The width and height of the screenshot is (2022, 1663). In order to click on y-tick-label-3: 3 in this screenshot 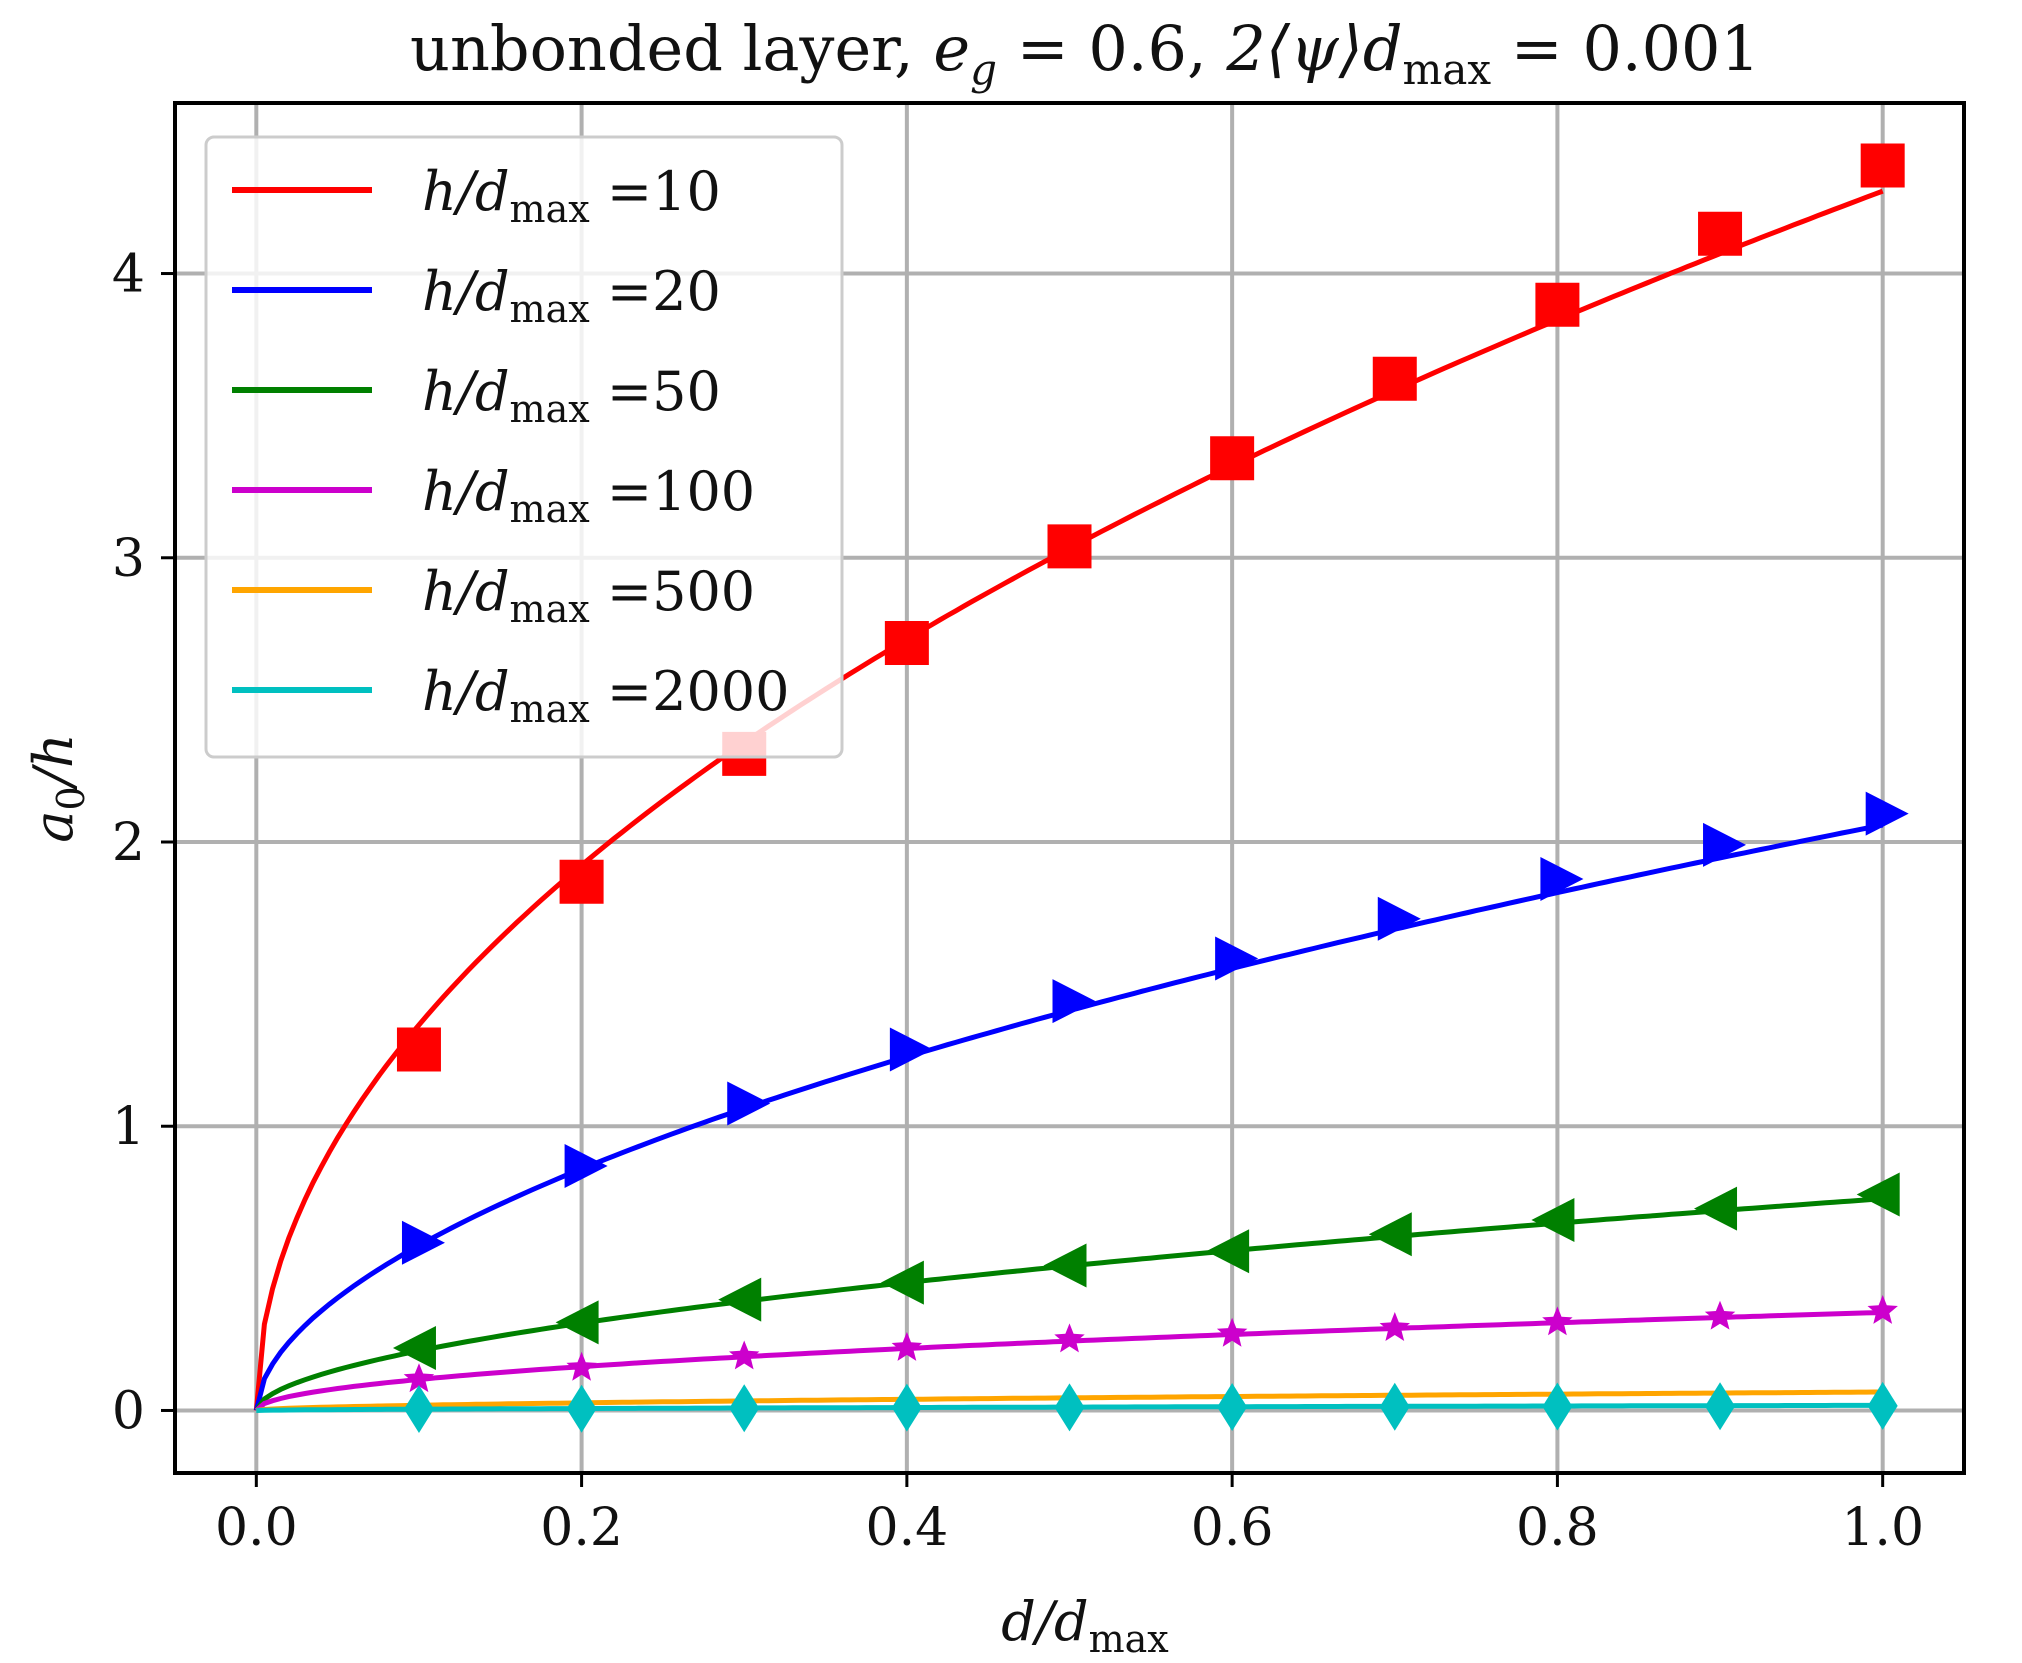, I will do `click(128, 559)`.